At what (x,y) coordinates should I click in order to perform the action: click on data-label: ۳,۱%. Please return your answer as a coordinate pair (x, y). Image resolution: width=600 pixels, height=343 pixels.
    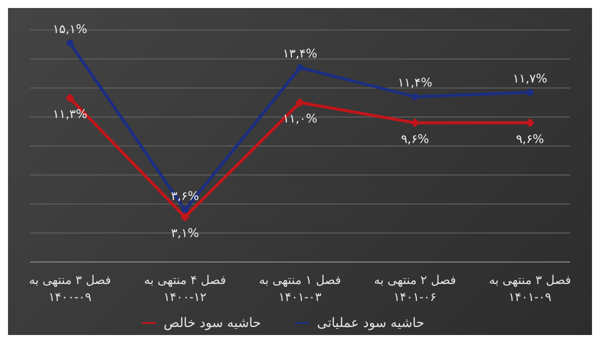
    Looking at the image, I should click on (185, 233).